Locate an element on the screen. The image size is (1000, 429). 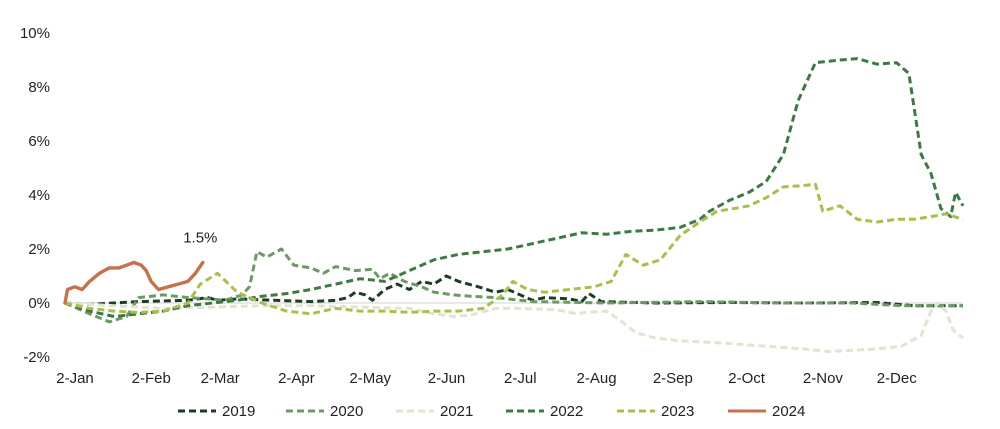
legend-label-2020: 2020 is located at coordinates (346, 411).